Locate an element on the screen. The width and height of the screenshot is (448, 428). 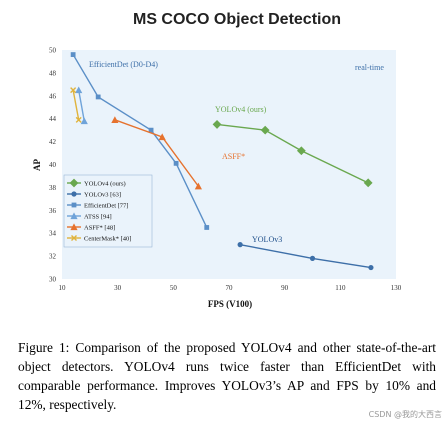
legend-label: YOLOv3 [63] is located at coordinates (102, 195).